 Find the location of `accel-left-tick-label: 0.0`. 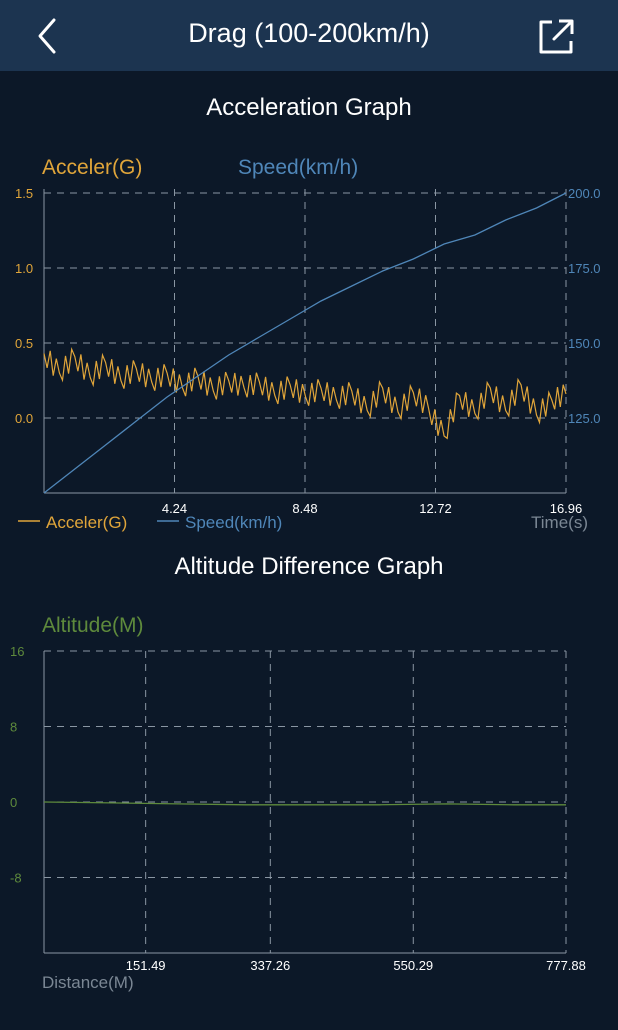

accel-left-tick-label: 0.0 is located at coordinates (24, 418).